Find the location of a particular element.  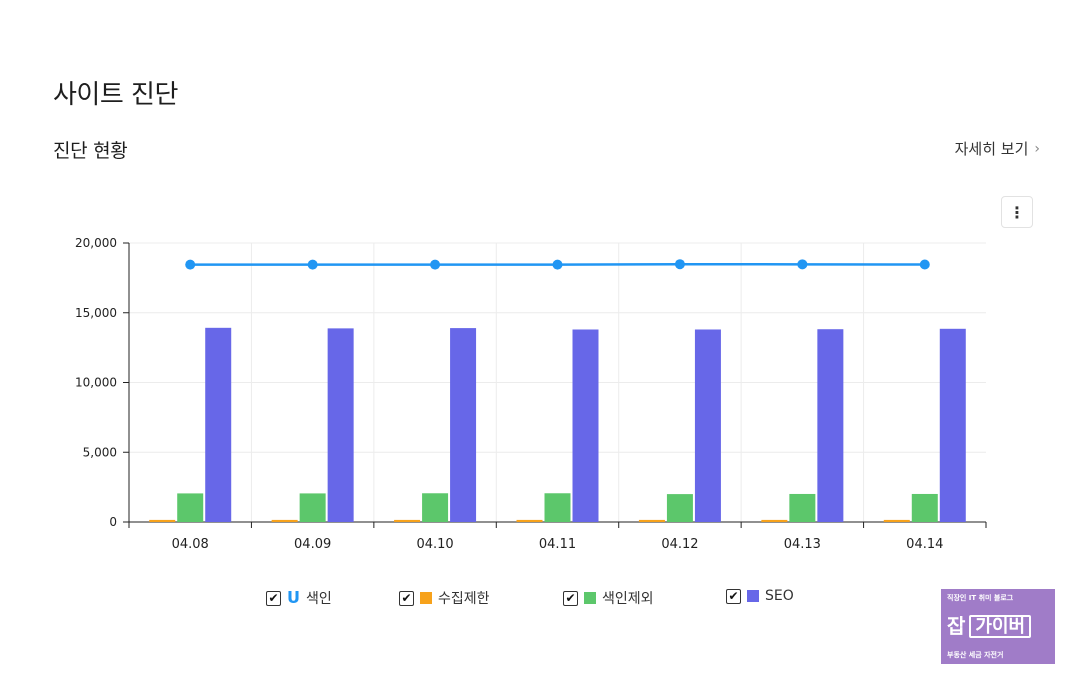

chart-legend: ✔ ᑌ 색인 ✔ 수집제한 ✔ 색인제외 ✔ SEO is located at coordinates (543, 599).